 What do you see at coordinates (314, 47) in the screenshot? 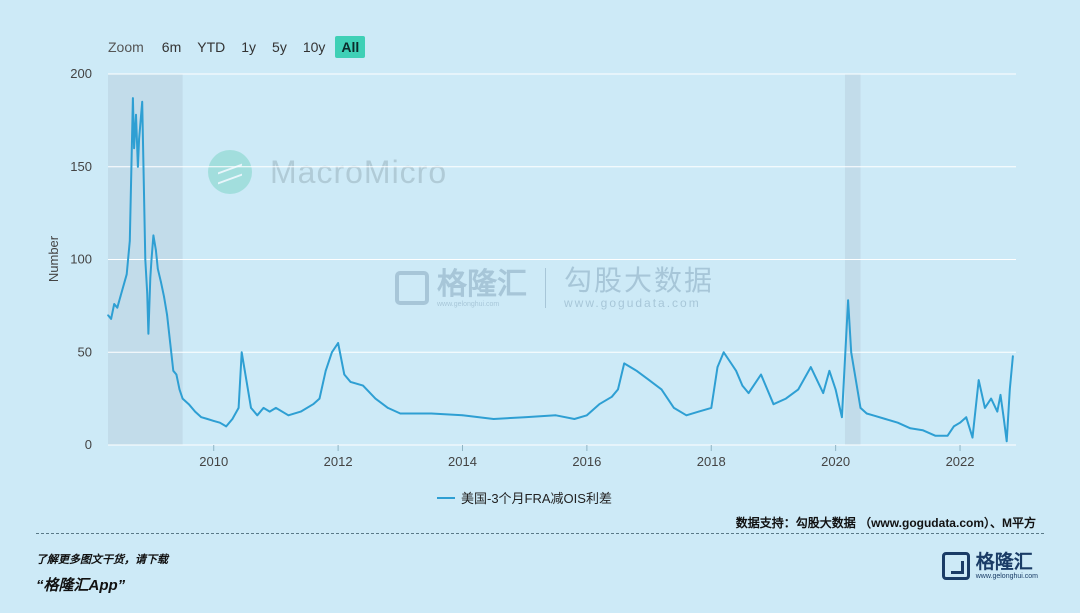
I see `zoom-button-10y: 10y` at bounding box center [314, 47].